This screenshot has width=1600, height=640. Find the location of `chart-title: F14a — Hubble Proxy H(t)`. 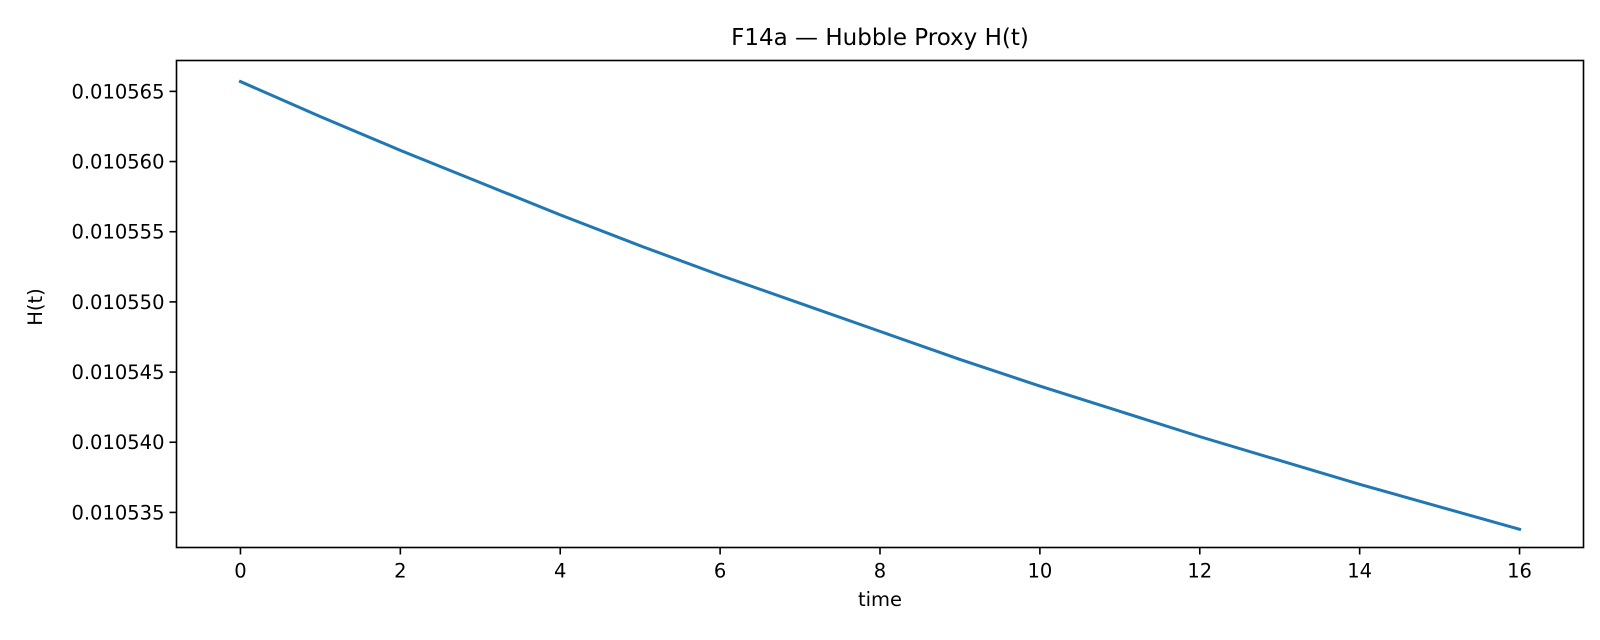

chart-title: F14a — Hubble Proxy H(t) is located at coordinates (880, 38).